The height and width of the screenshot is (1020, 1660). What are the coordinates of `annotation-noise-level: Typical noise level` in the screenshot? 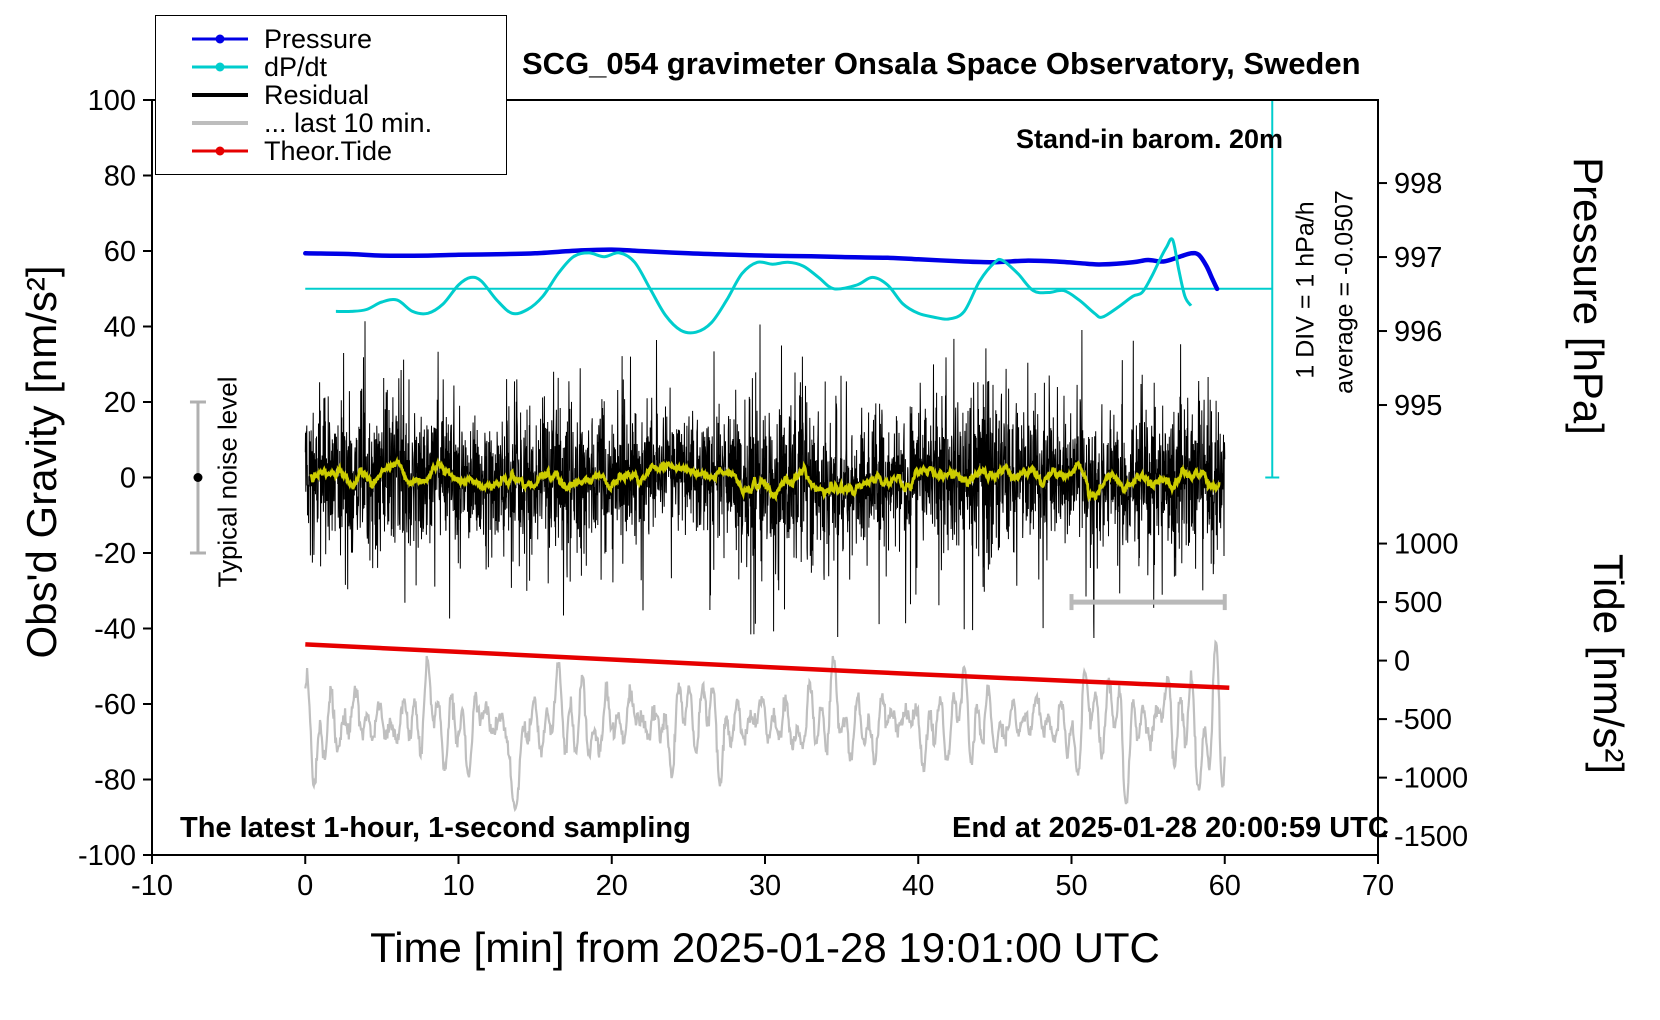 It's located at (227, 482).